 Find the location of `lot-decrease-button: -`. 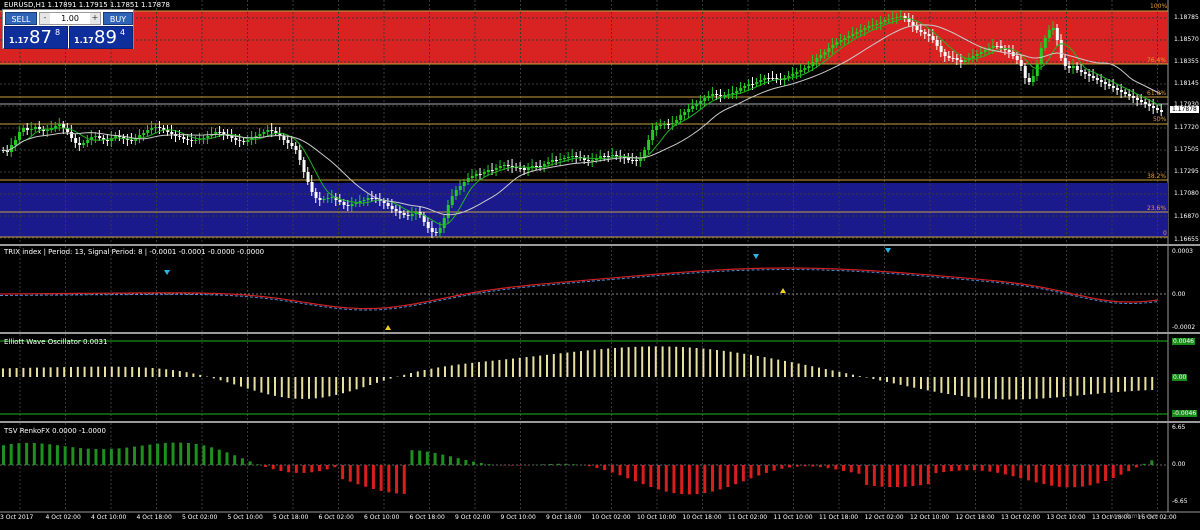

lot-decrease-button: - is located at coordinates (45, 18).